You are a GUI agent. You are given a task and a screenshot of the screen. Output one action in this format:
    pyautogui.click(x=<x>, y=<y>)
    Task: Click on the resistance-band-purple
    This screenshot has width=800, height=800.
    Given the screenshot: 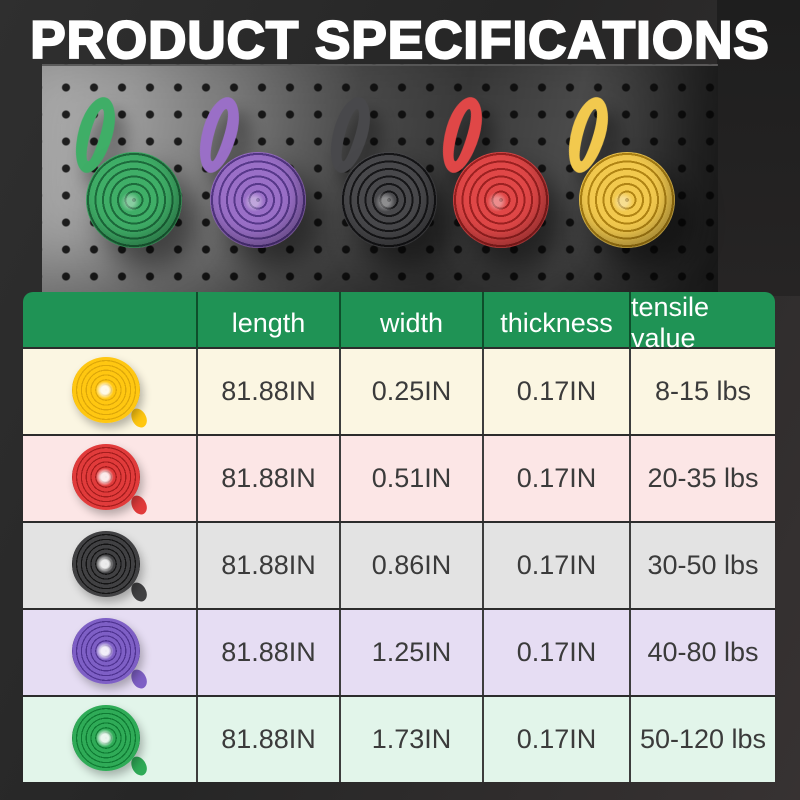 What is the action you would take?
    pyautogui.click(x=266, y=174)
    